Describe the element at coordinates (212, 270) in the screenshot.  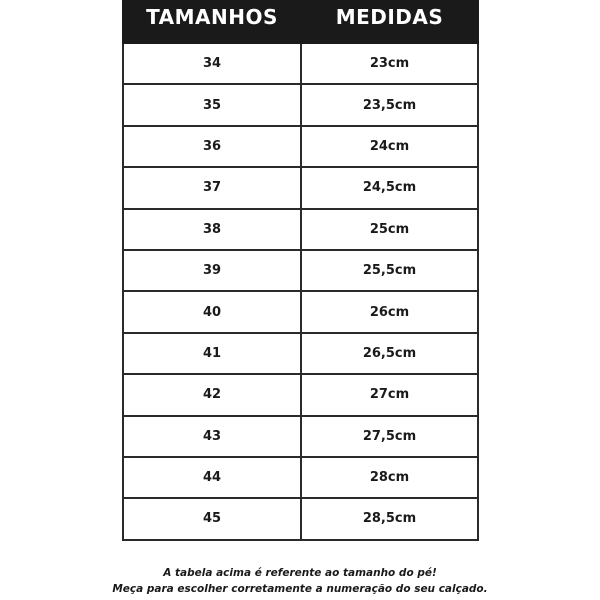
I see `size-cell: 39` at that location.